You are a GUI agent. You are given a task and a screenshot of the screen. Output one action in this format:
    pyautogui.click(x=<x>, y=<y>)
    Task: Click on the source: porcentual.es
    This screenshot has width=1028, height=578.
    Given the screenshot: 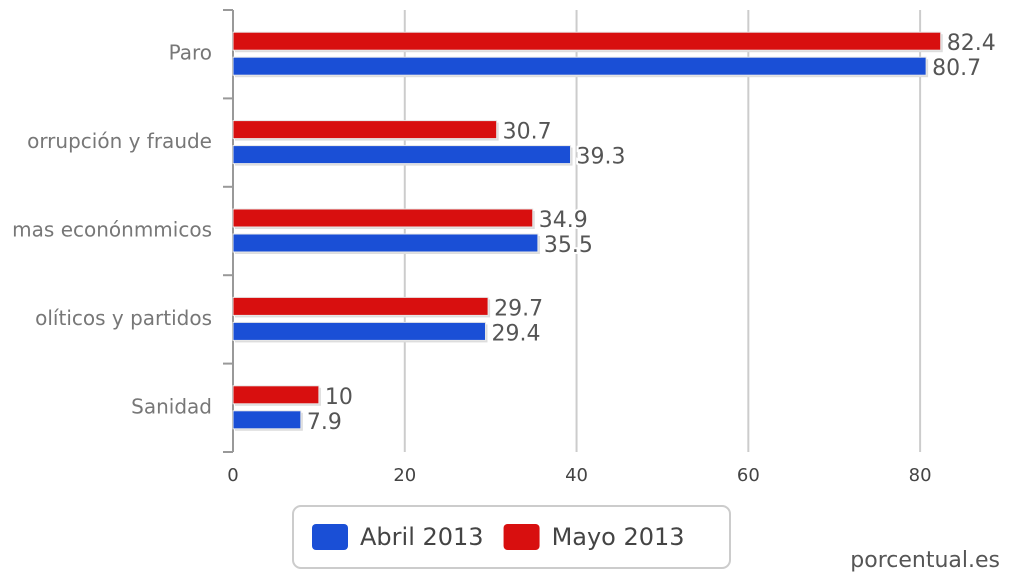 What is the action you would take?
    pyautogui.click(x=925, y=560)
    